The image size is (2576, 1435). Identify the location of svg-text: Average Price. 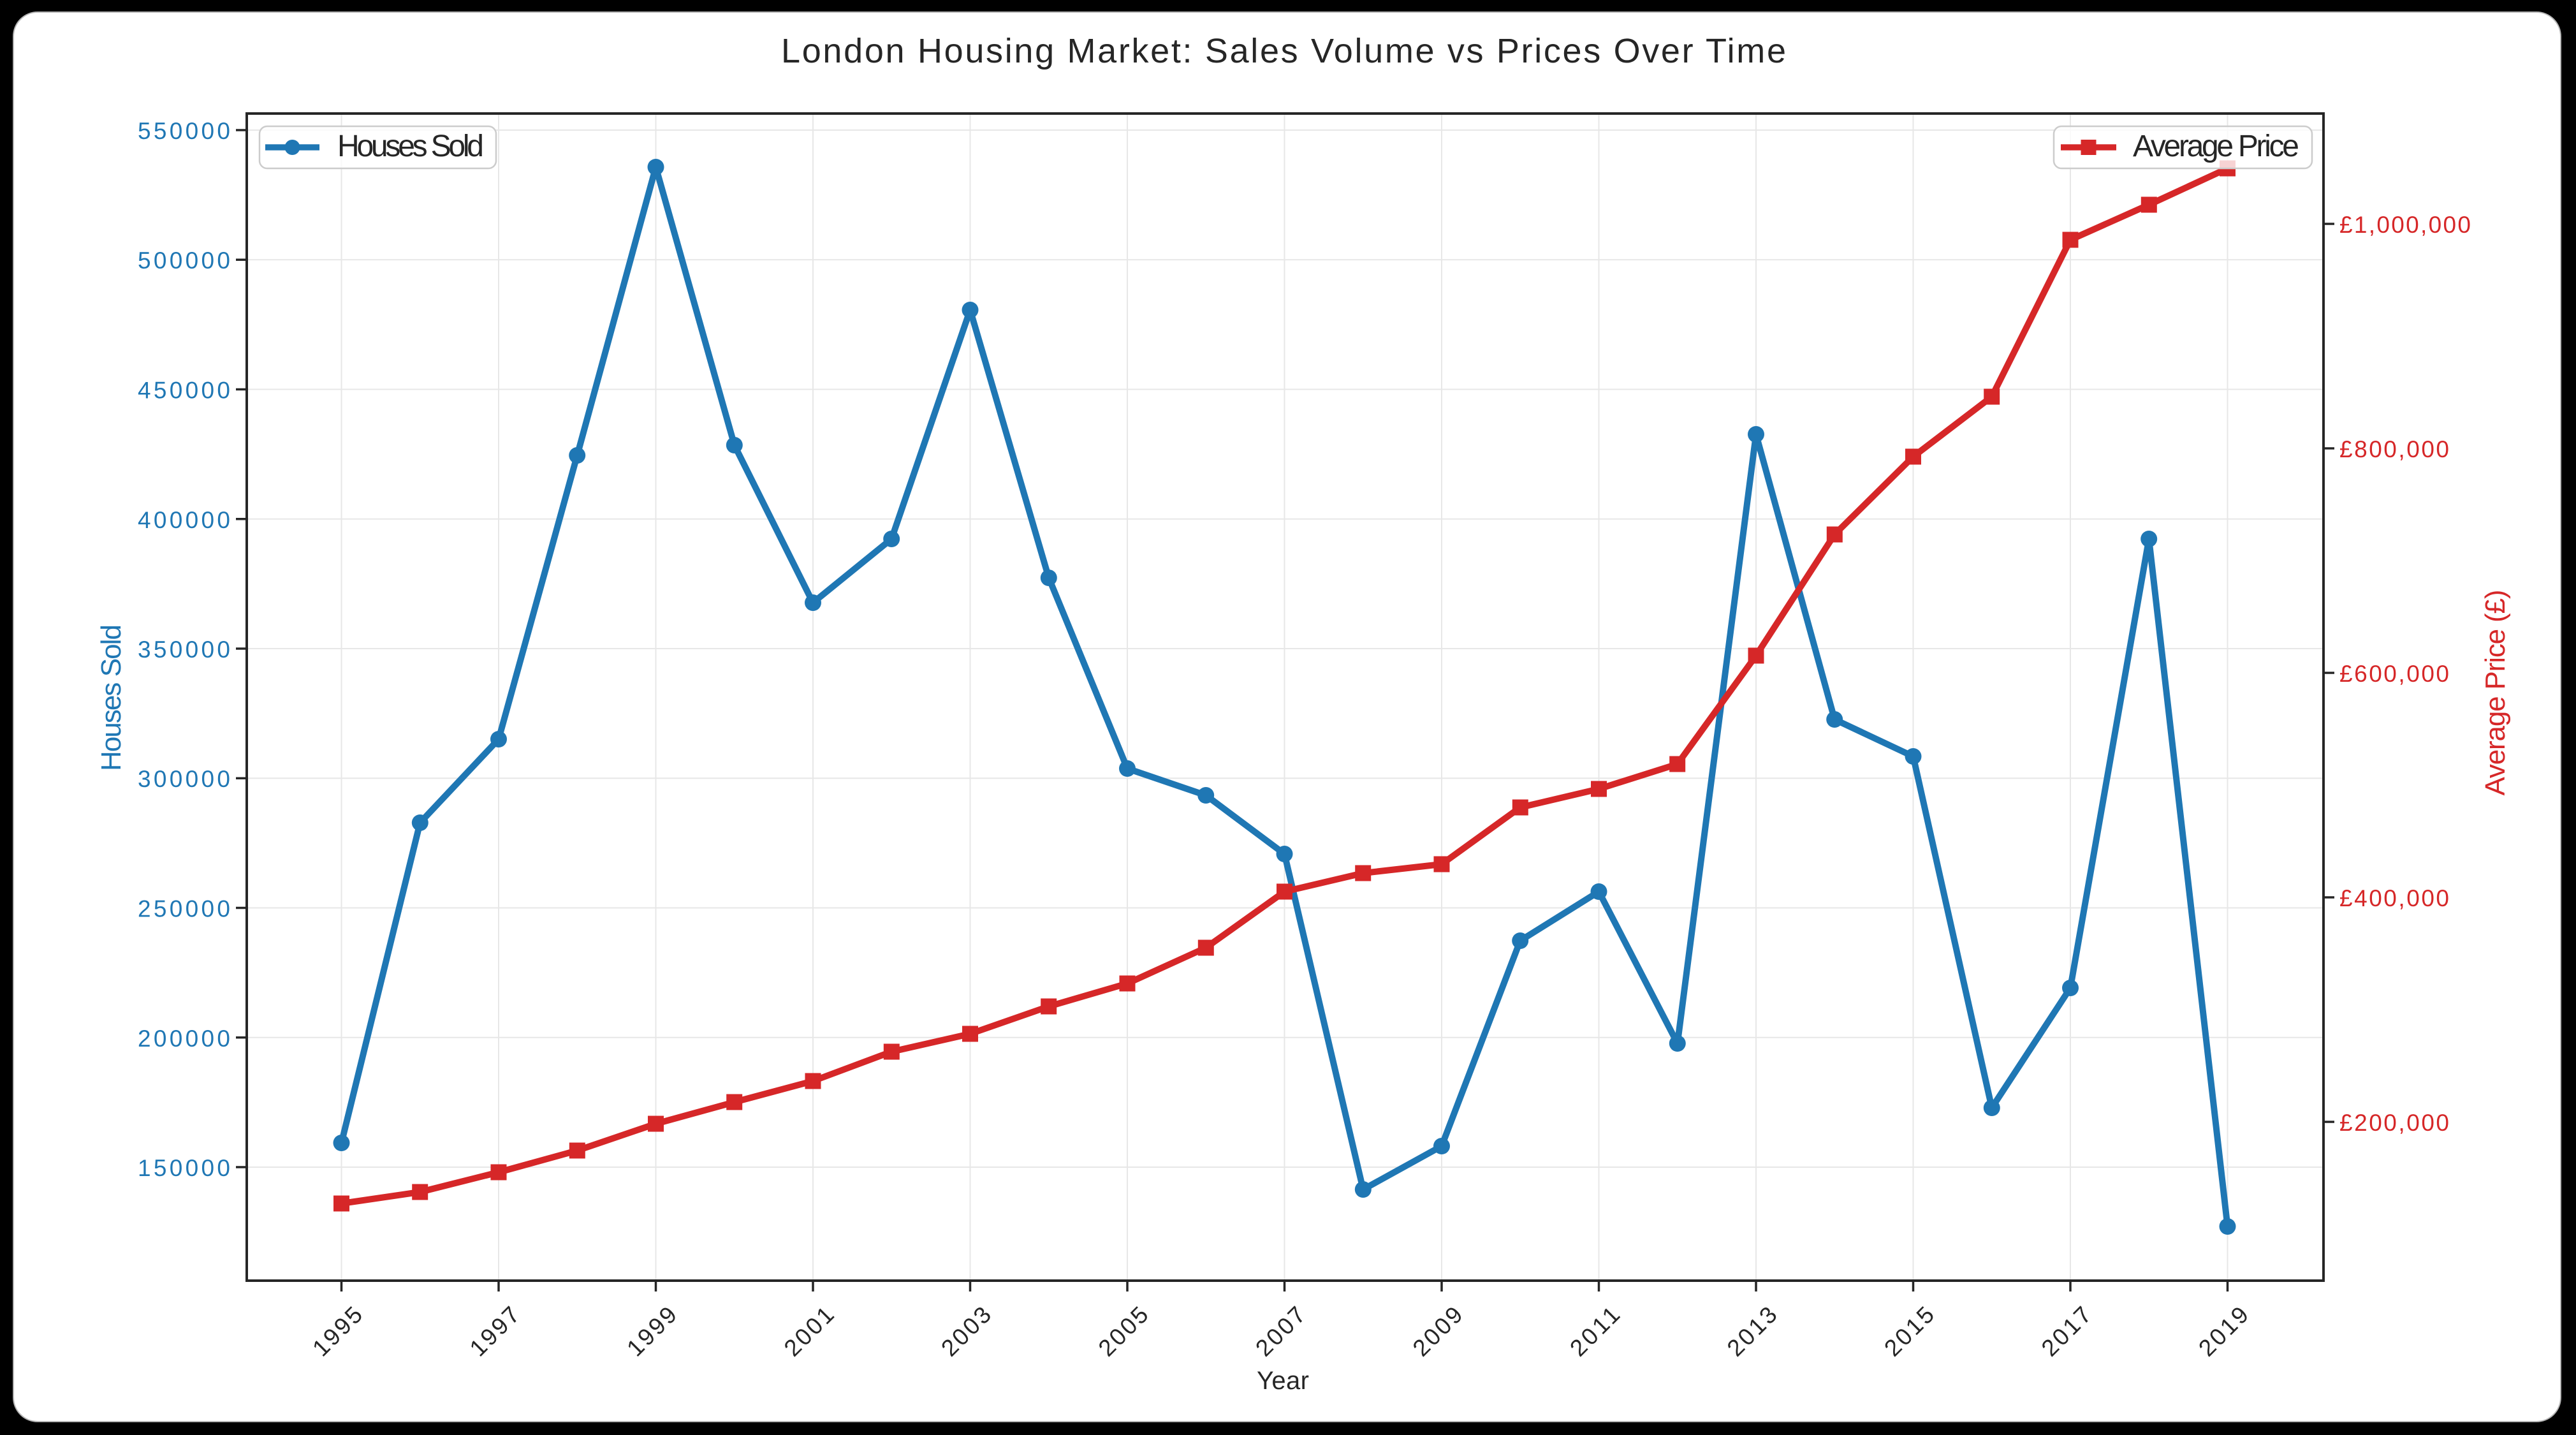
(2216, 146).